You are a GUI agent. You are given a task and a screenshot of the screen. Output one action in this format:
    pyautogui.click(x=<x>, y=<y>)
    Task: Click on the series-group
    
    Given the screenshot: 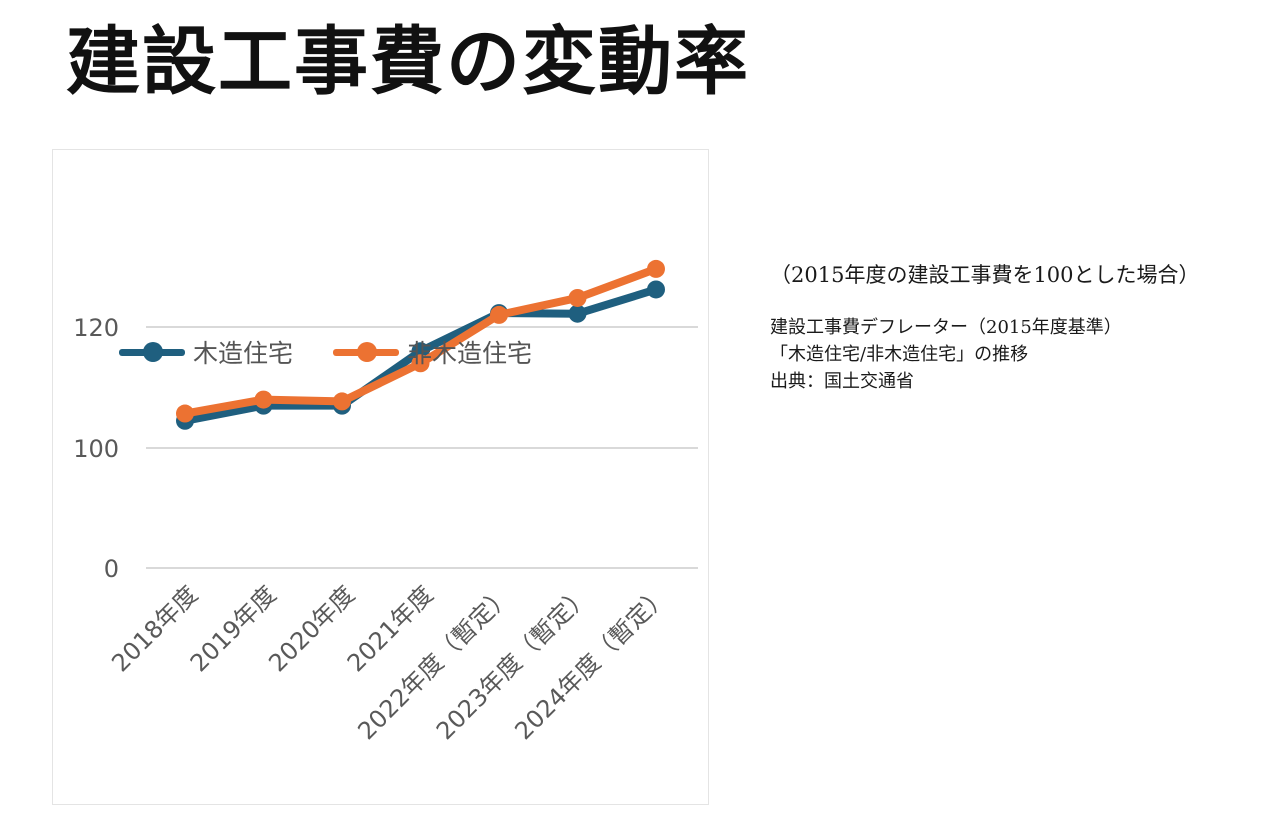 What is the action you would take?
    pyautogui.click(x=420, y=344)
    